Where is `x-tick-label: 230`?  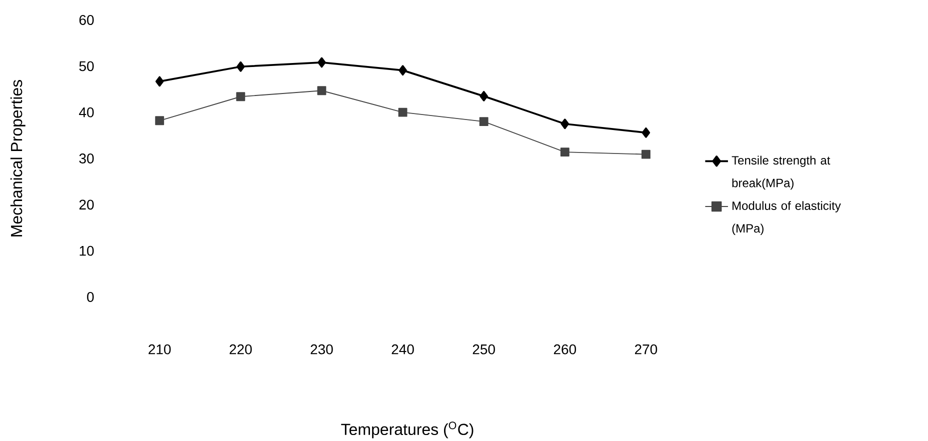 x-tick-label: 230 is located at coordinates (321, 349).